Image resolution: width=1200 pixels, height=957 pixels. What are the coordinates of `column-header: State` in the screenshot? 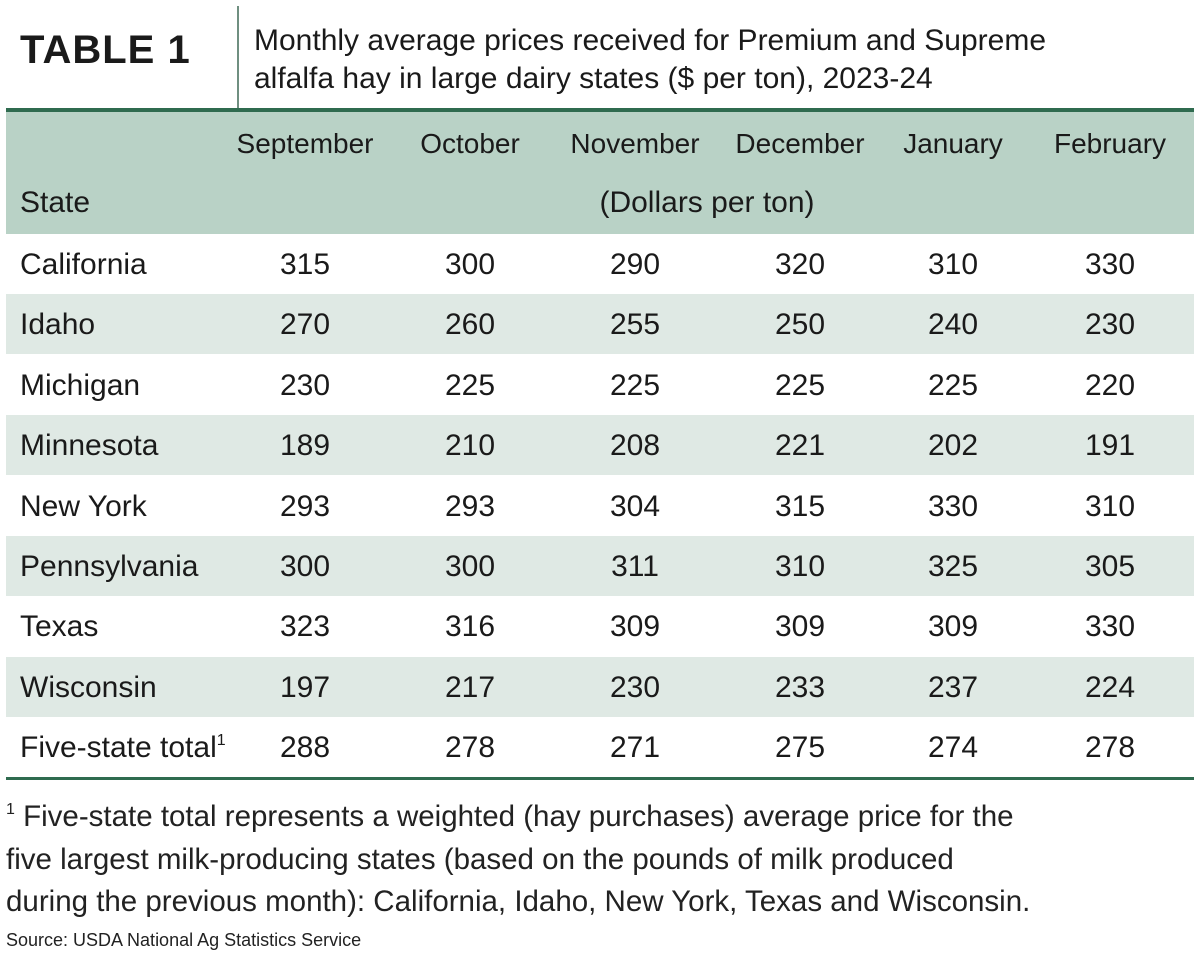 It's located at (55, 202).